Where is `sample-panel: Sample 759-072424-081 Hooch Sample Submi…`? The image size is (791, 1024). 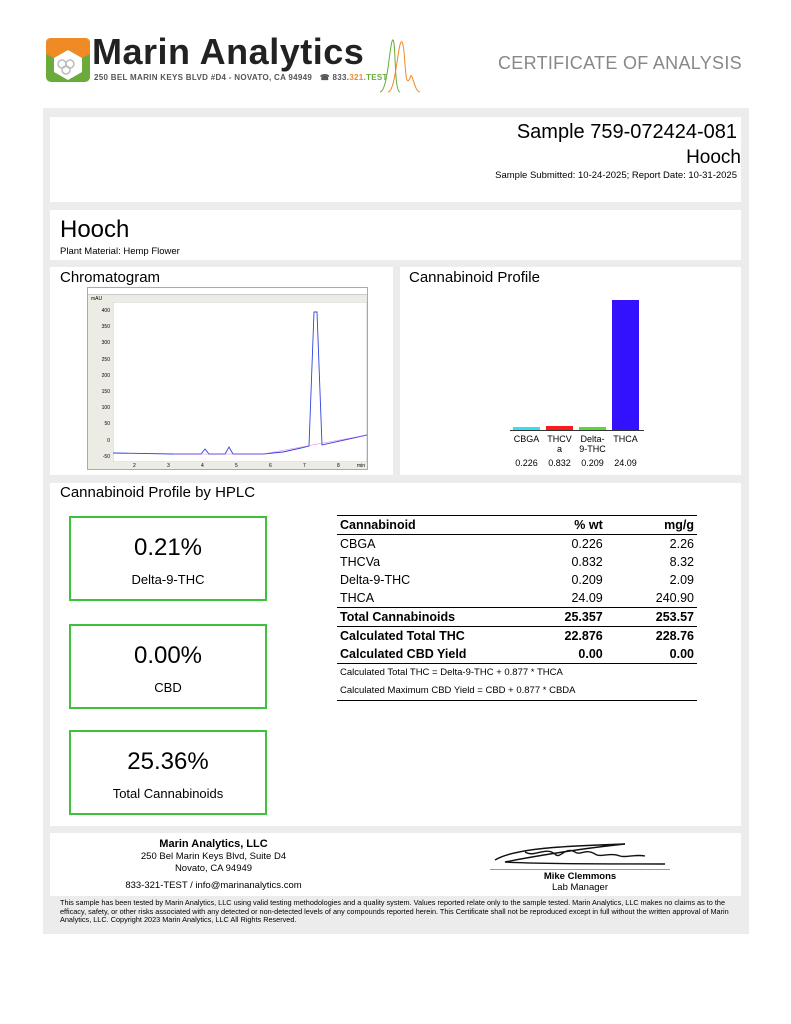
sample-panel: Sample 759-072424-081 Hooch Sample Submi… is located at coordinates (395, 159).